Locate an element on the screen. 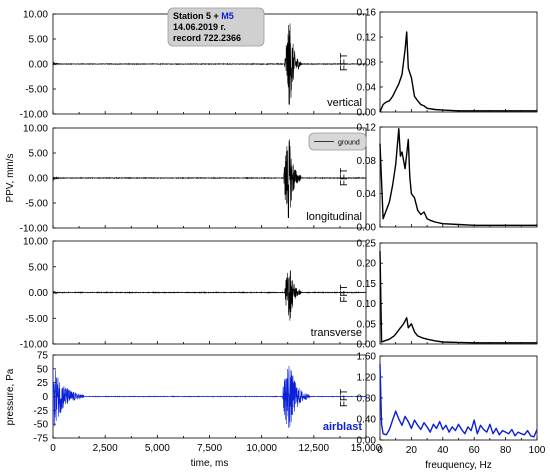 This screenshot has width=550, height=475. longitudinal-label: longitudinal is located at coordinates (334, 217).